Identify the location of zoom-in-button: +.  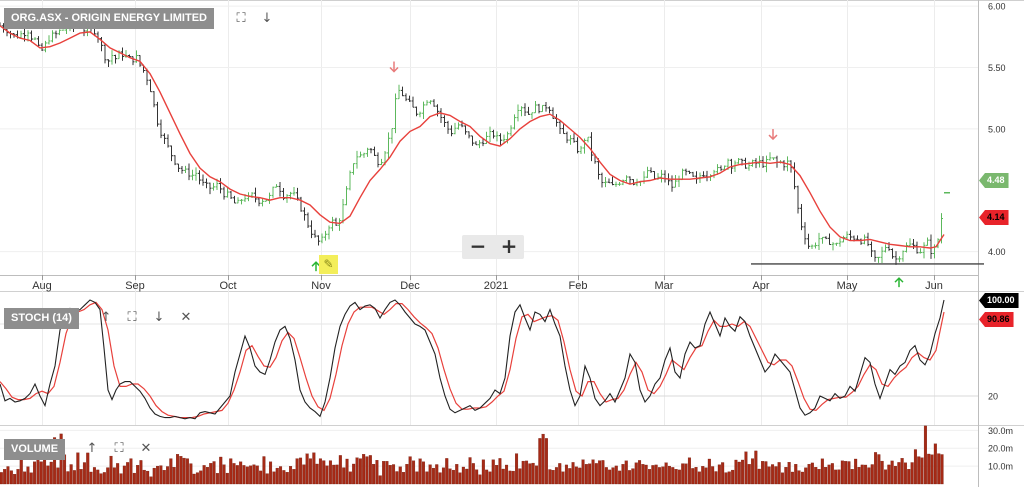
(509, 246).